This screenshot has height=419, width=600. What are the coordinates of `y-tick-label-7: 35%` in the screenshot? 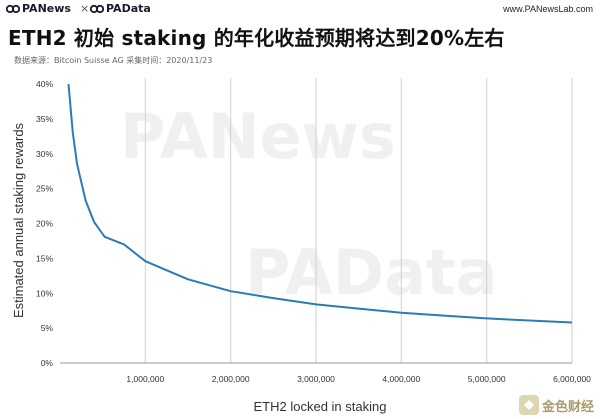 It's located at (44, 119).